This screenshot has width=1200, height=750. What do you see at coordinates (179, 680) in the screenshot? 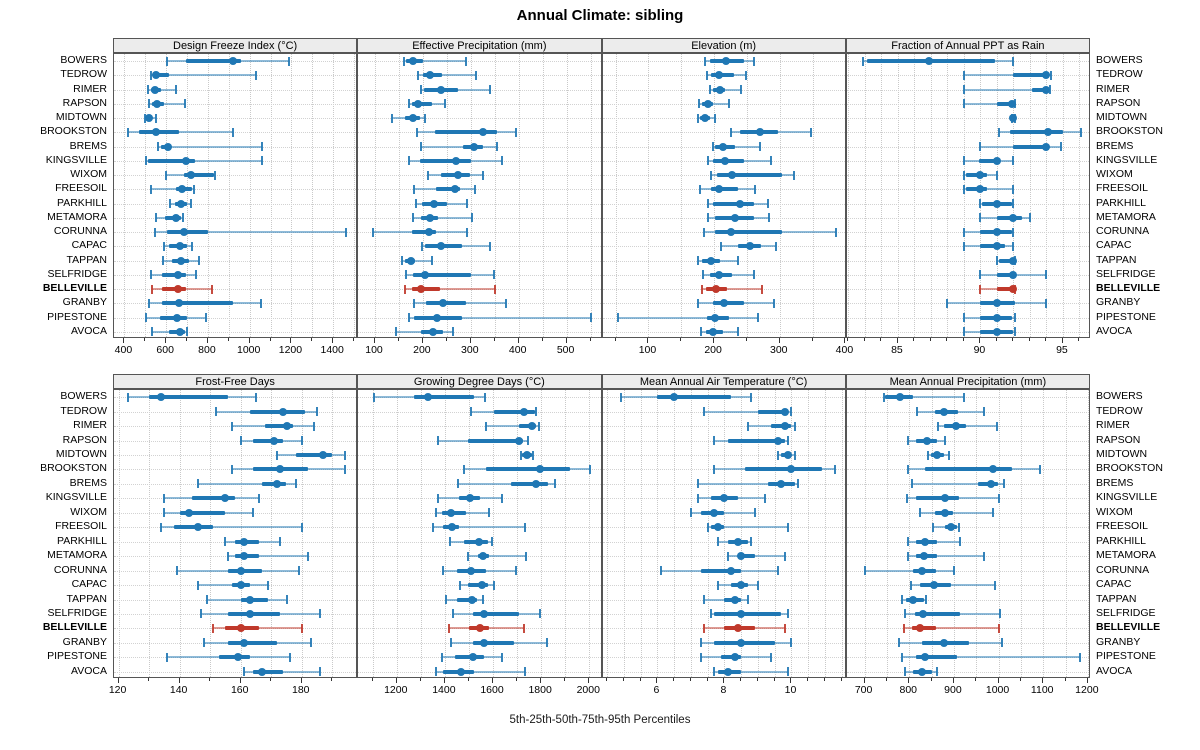
I see `x-axis-major-tick` at bounding box center [179, 680].